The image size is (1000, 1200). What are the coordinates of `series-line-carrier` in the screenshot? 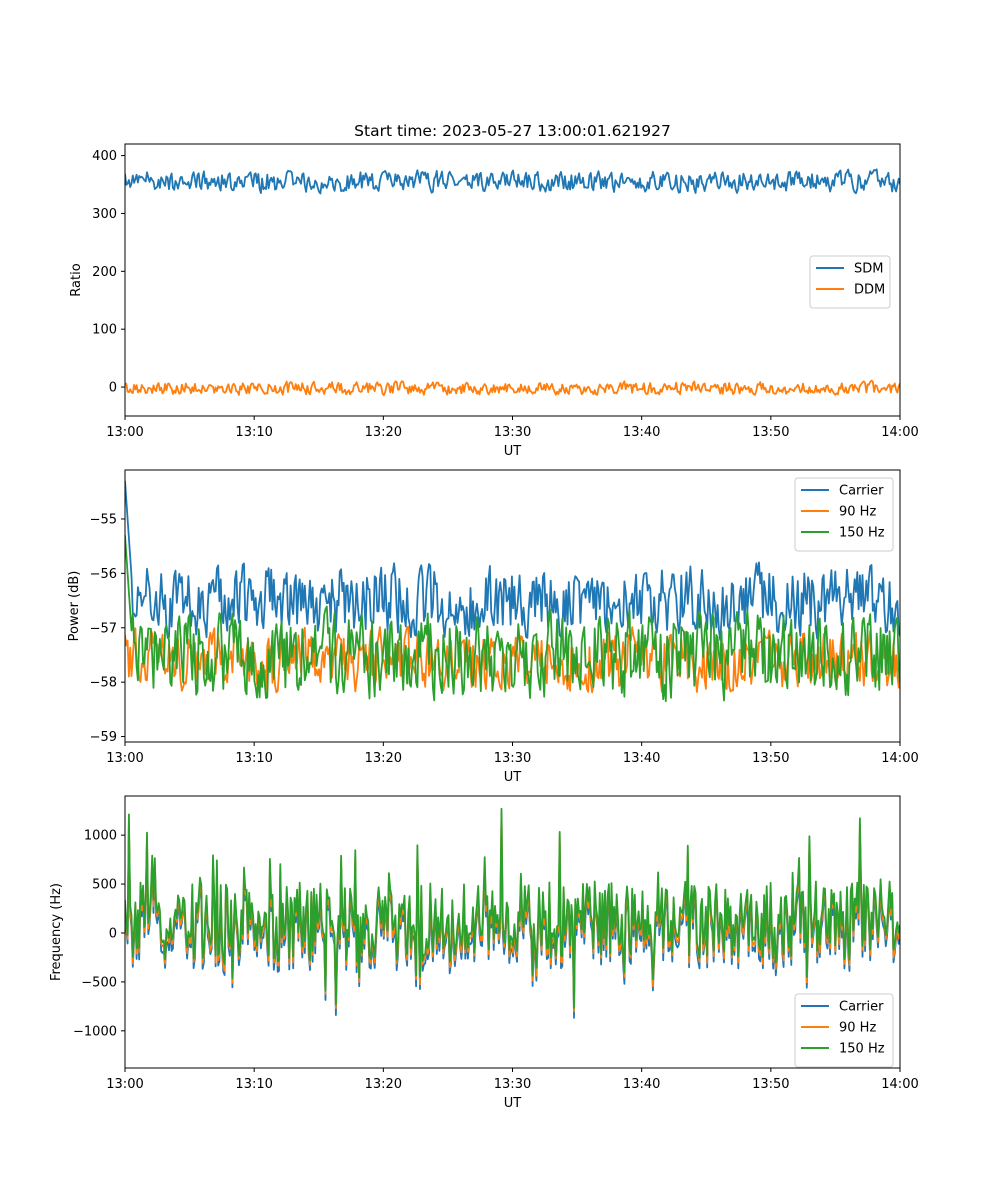 It's located at (512, 560).